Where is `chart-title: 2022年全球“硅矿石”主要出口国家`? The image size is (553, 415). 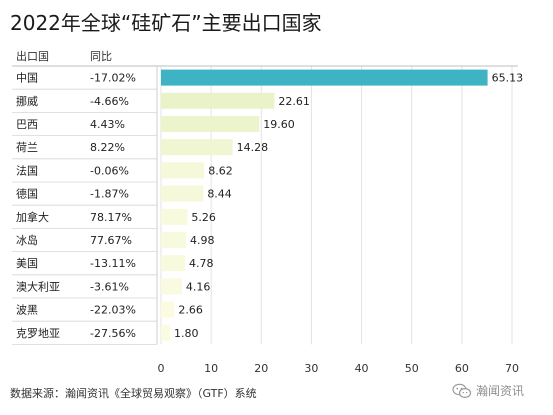
chart-title: 2022年全球“硅矿石”主要出口国家 is located at coordinates (166, 23).